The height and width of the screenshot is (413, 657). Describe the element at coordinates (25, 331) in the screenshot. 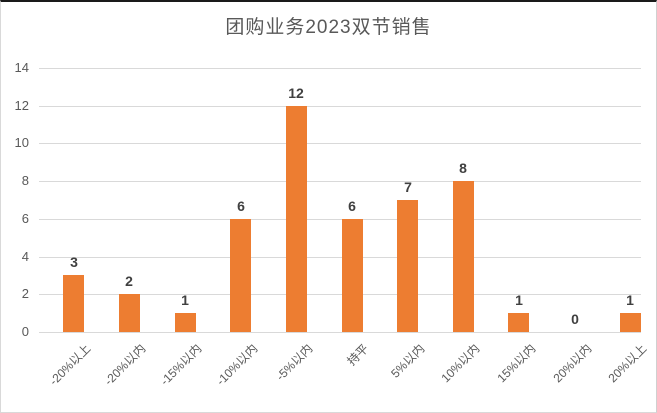

I see `y-axis-tick-label: 0` at that location.